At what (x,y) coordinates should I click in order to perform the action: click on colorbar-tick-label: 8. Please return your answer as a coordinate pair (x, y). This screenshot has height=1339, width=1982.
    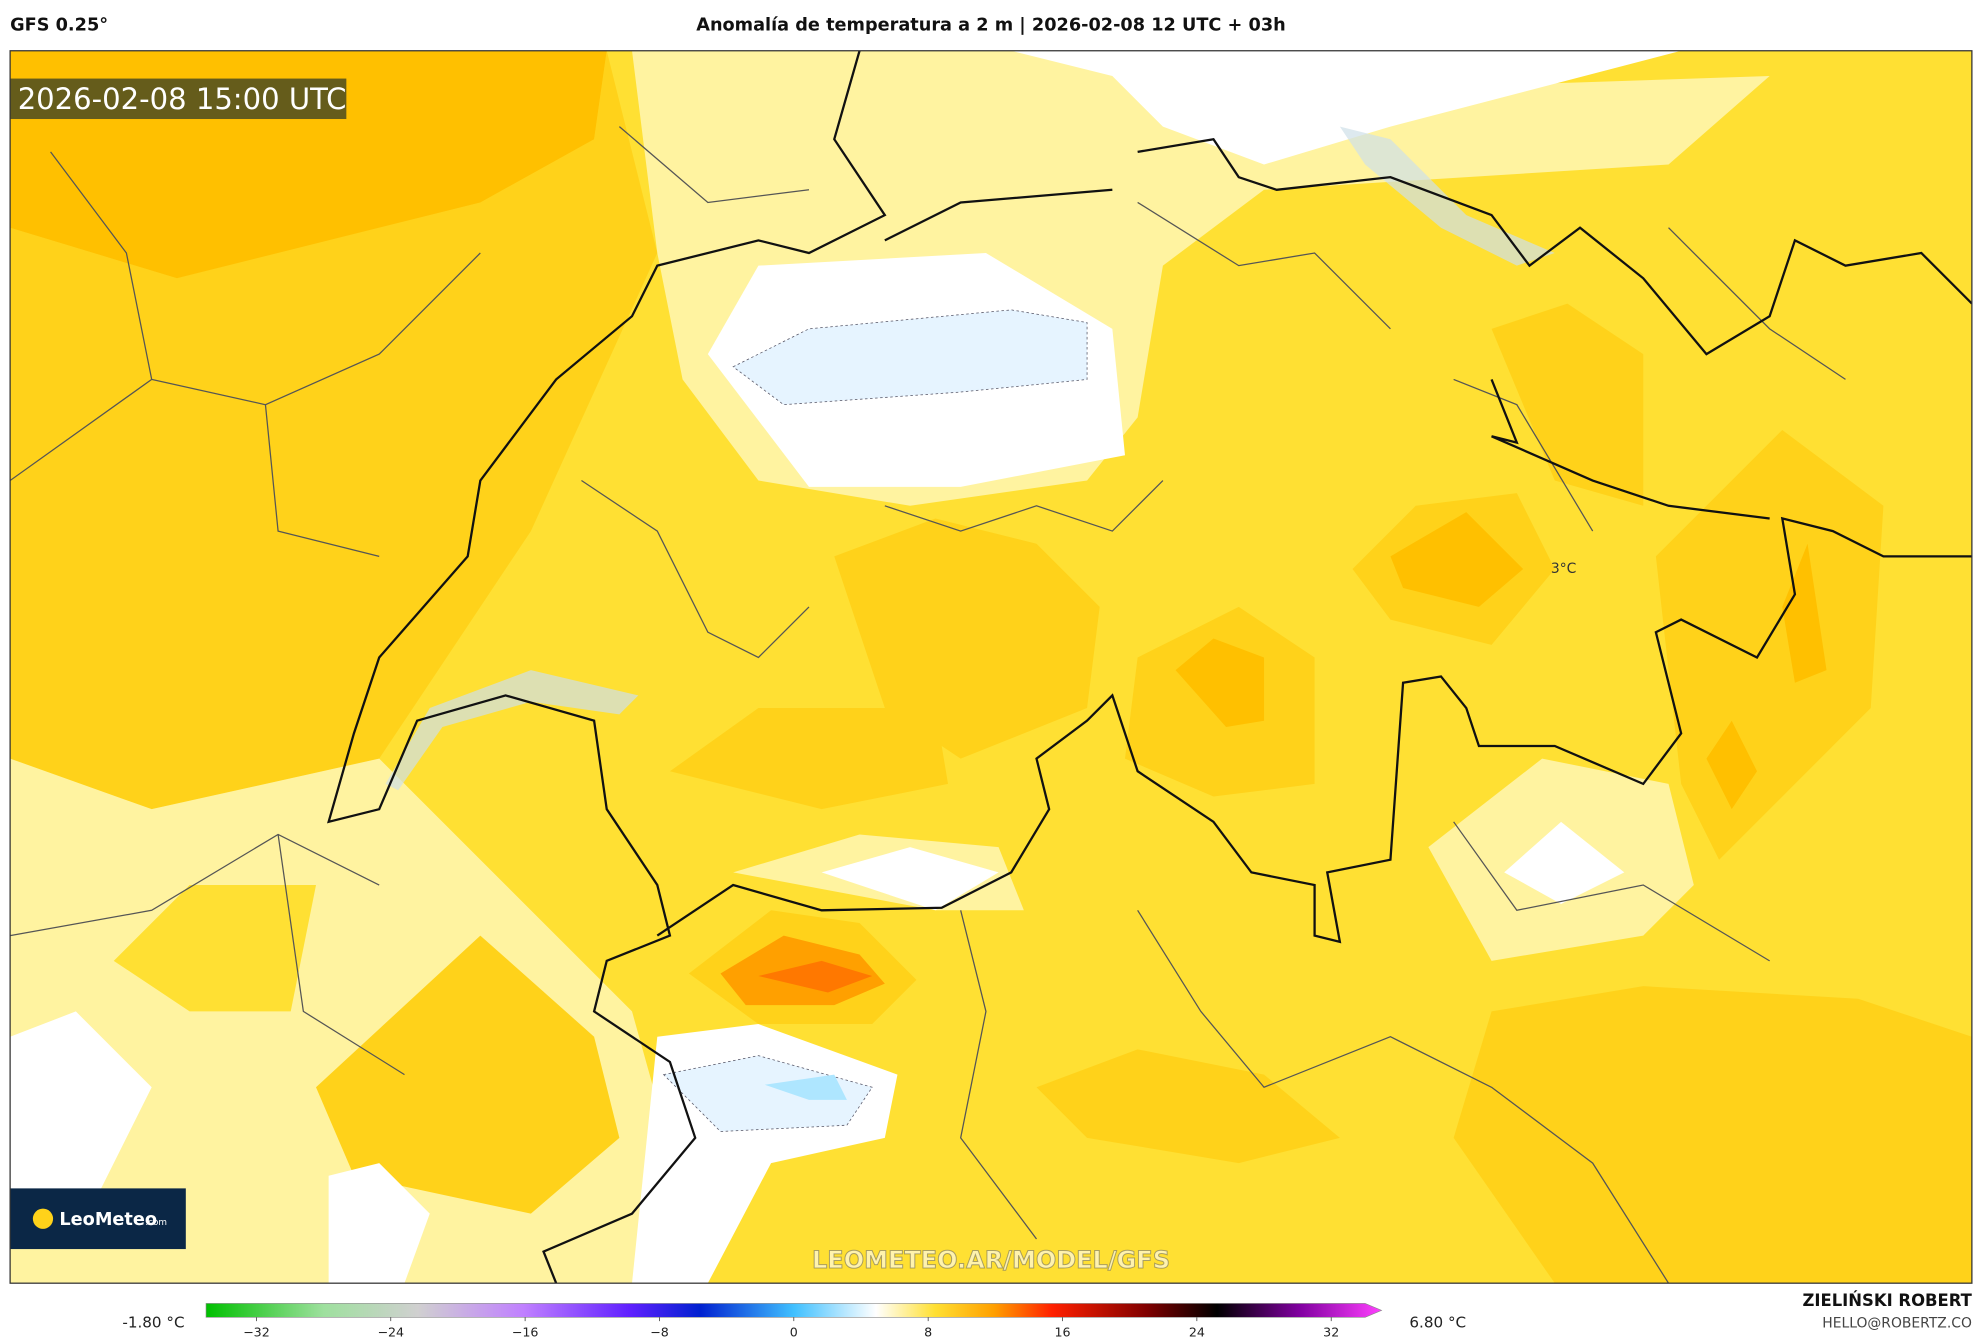
    Looking at the image, I should click on (928, 1331).